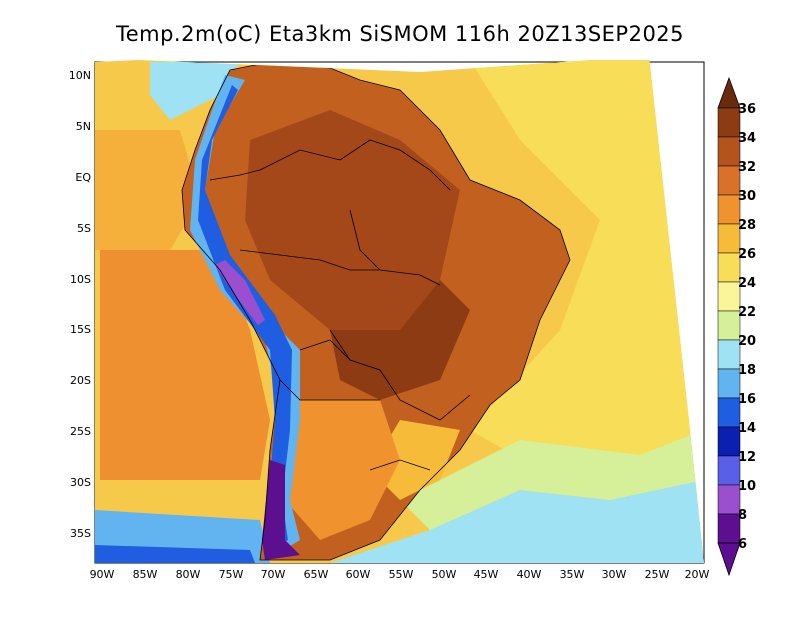 The width and height of the screenshot is (800, 618). I want to click on lon-label-65w: 65W, so click(316, 574).